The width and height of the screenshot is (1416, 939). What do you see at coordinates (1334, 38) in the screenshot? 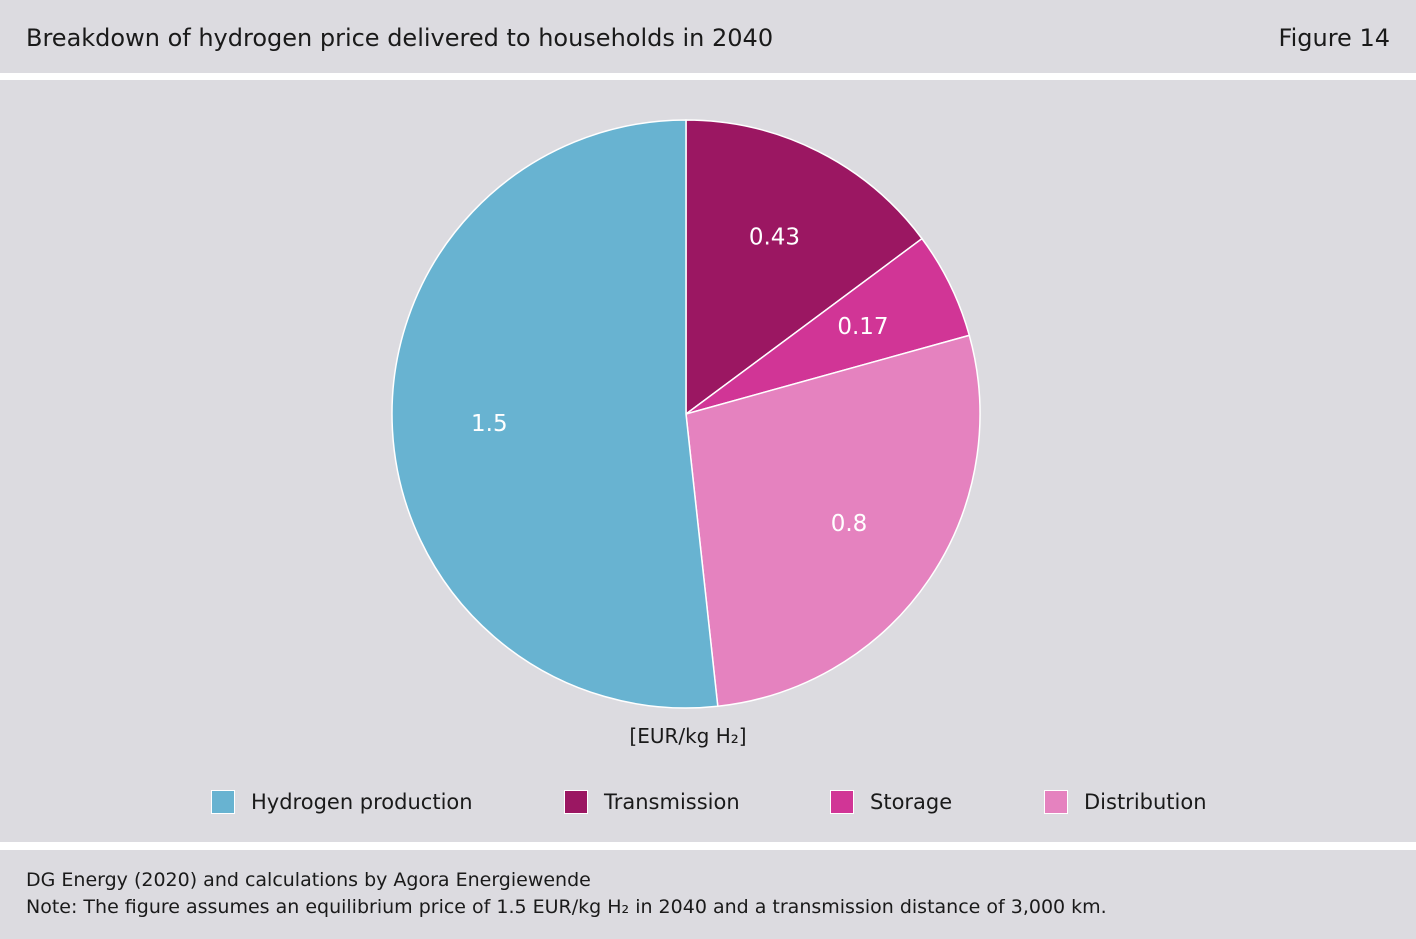
I see `figure-number: Figure 14` at bounding box center [1334, 38].